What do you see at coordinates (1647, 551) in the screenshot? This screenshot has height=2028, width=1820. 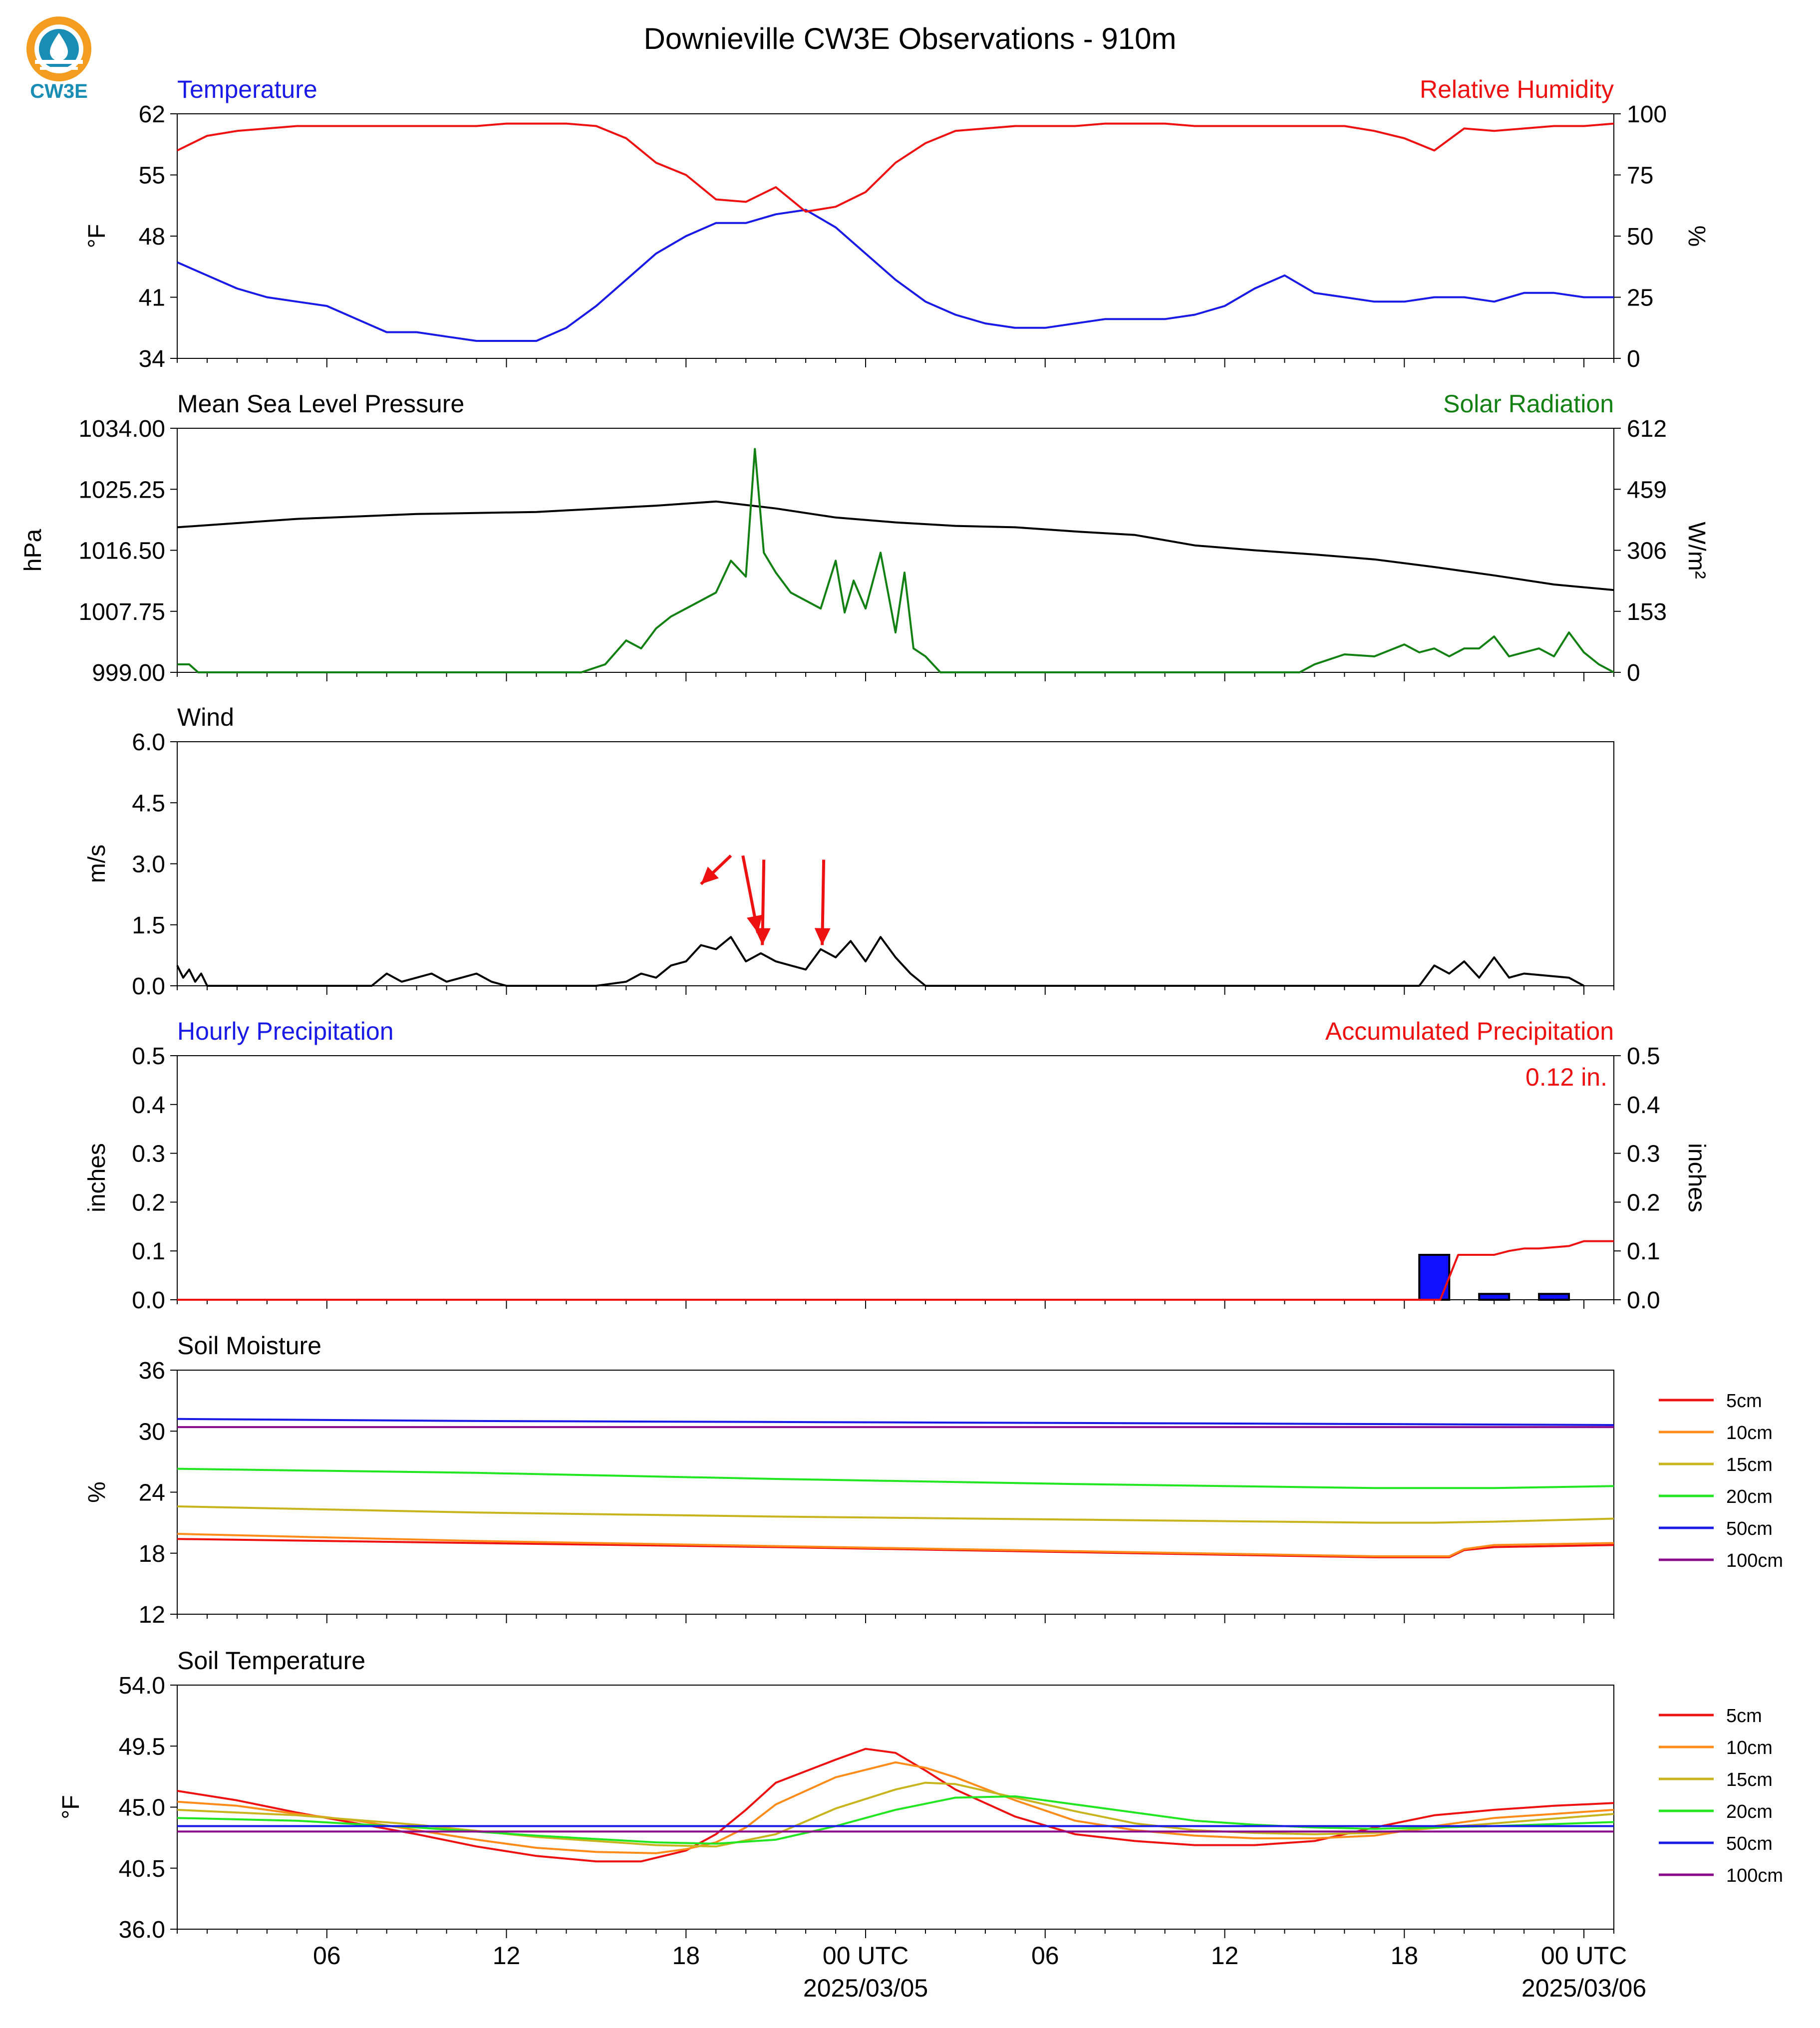 I see `y-tick-label-right: 306` at bounding box center [1647, 551].